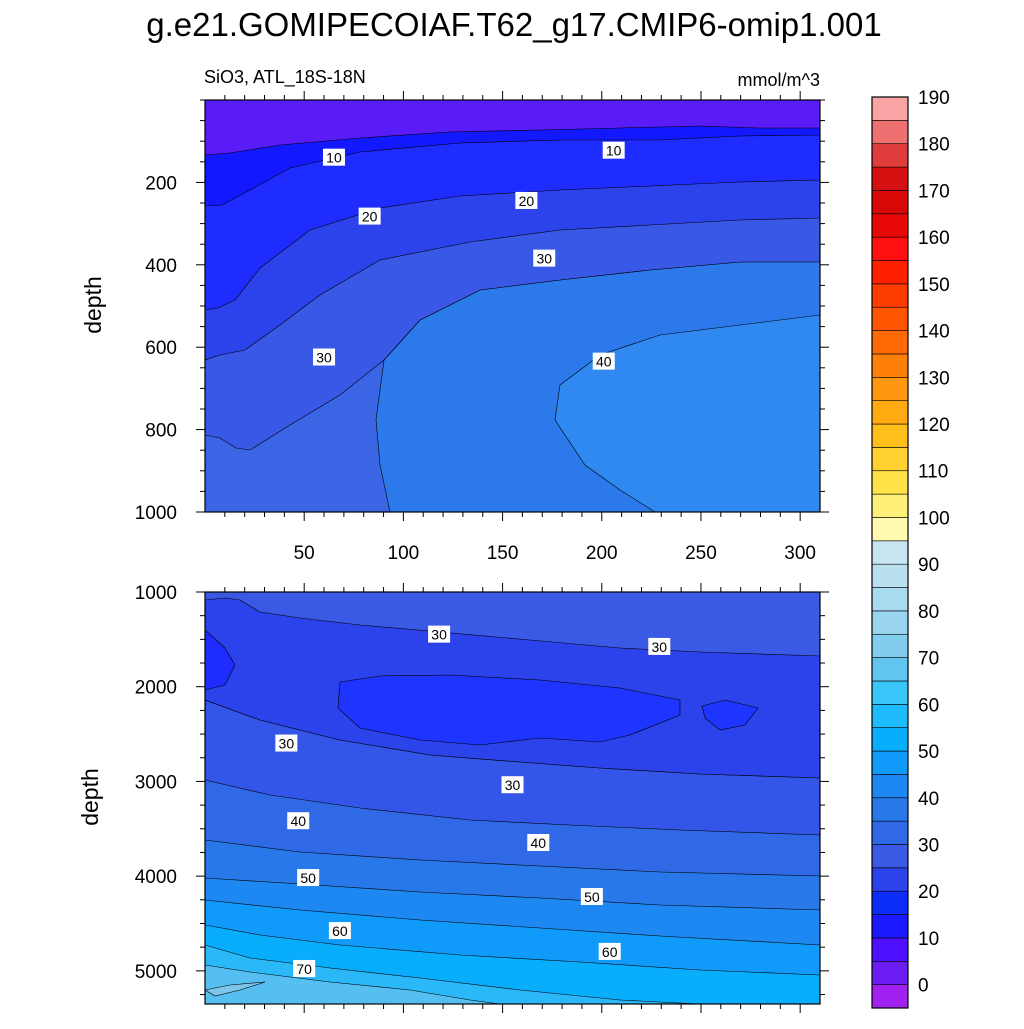  What do you see at coordinates (928, 705) in the screenshot?
I see `colorbar-label: 60` at bounding box center [928, 705].